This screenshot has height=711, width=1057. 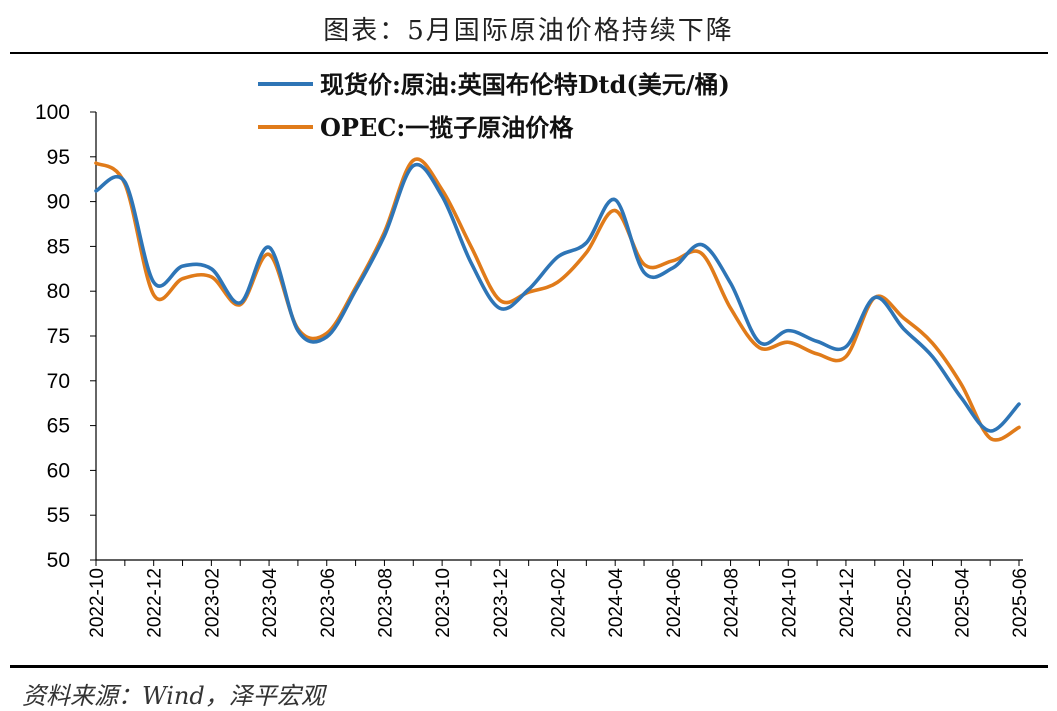 I want to click on x-tick-label: 2023-02, so click(x=212, y=603).